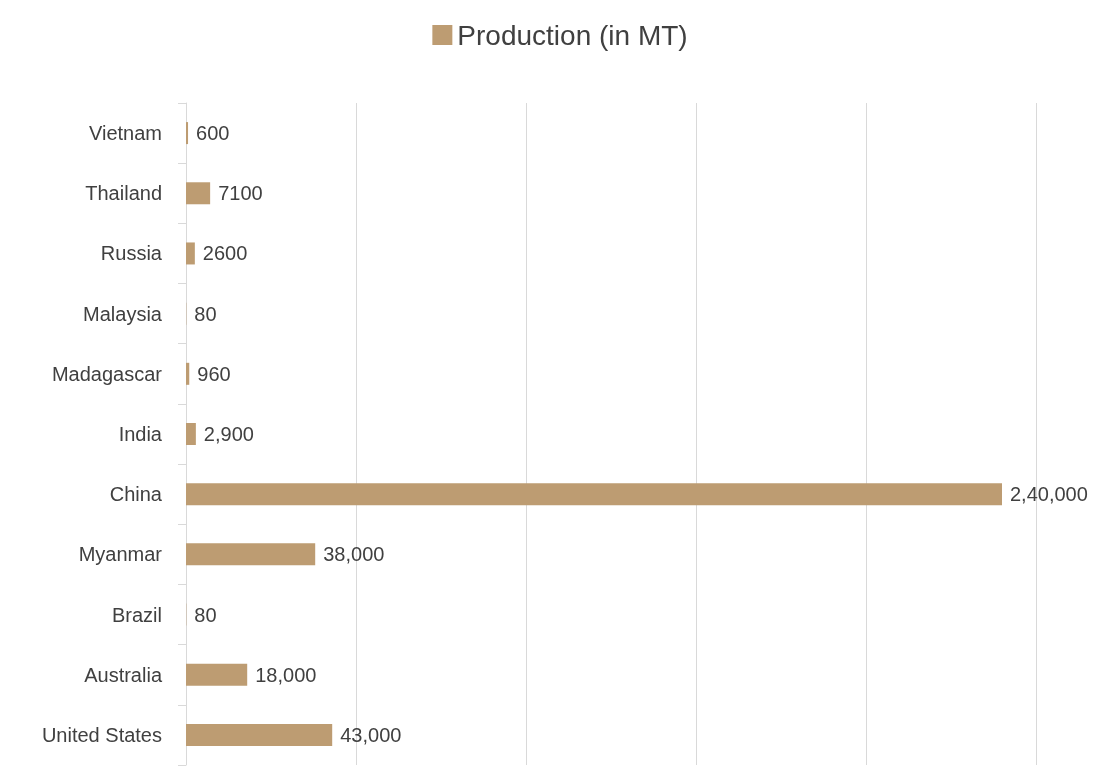  Describe the element at coordinates (1049, 494) in the screenshot. I see `data-label: 2,40,000` at that location.